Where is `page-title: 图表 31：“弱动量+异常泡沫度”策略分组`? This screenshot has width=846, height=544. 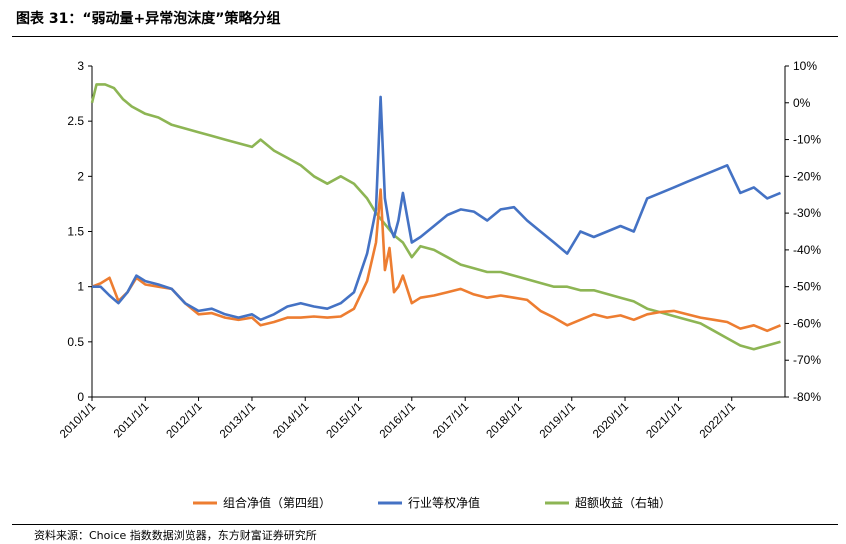
page-title: 图表 31：“弱动量+异常泡沫度”策略分组 is located at coordinates (148, 19).